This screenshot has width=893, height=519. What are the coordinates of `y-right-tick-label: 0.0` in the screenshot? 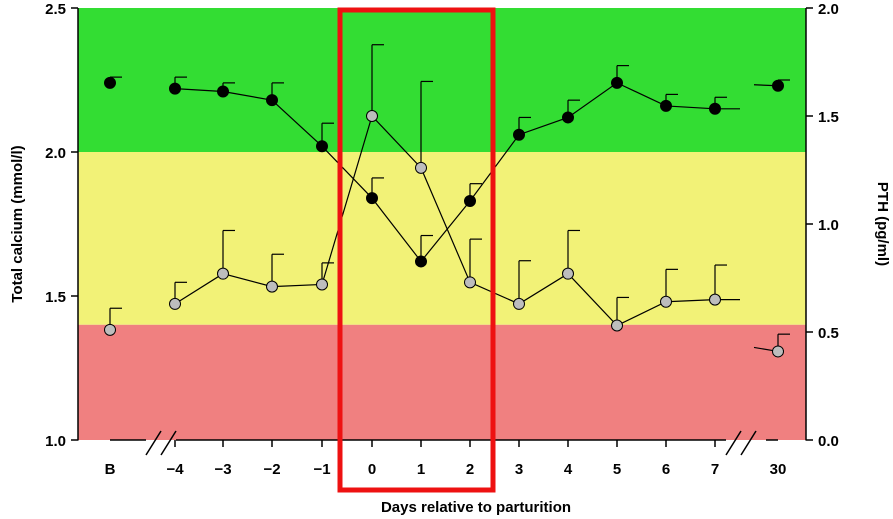 It's located at (828, 441).